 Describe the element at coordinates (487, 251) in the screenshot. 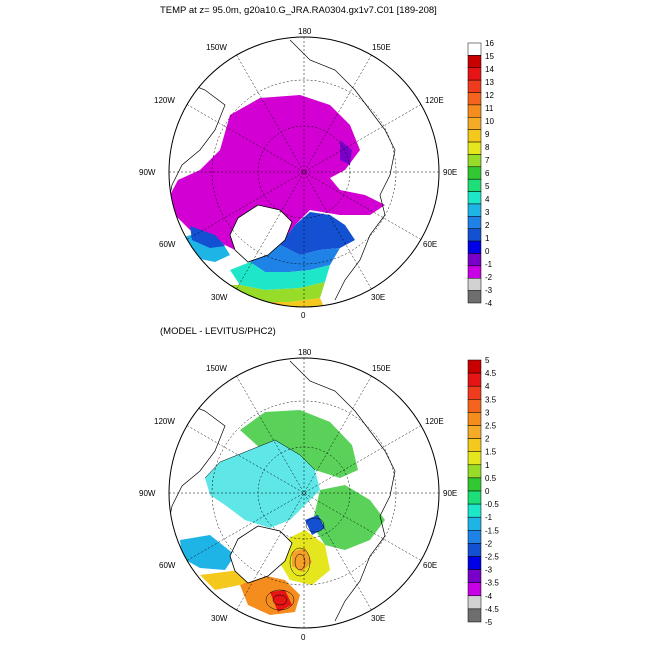

I see `top-colorbar-label-16: 0` at that location.